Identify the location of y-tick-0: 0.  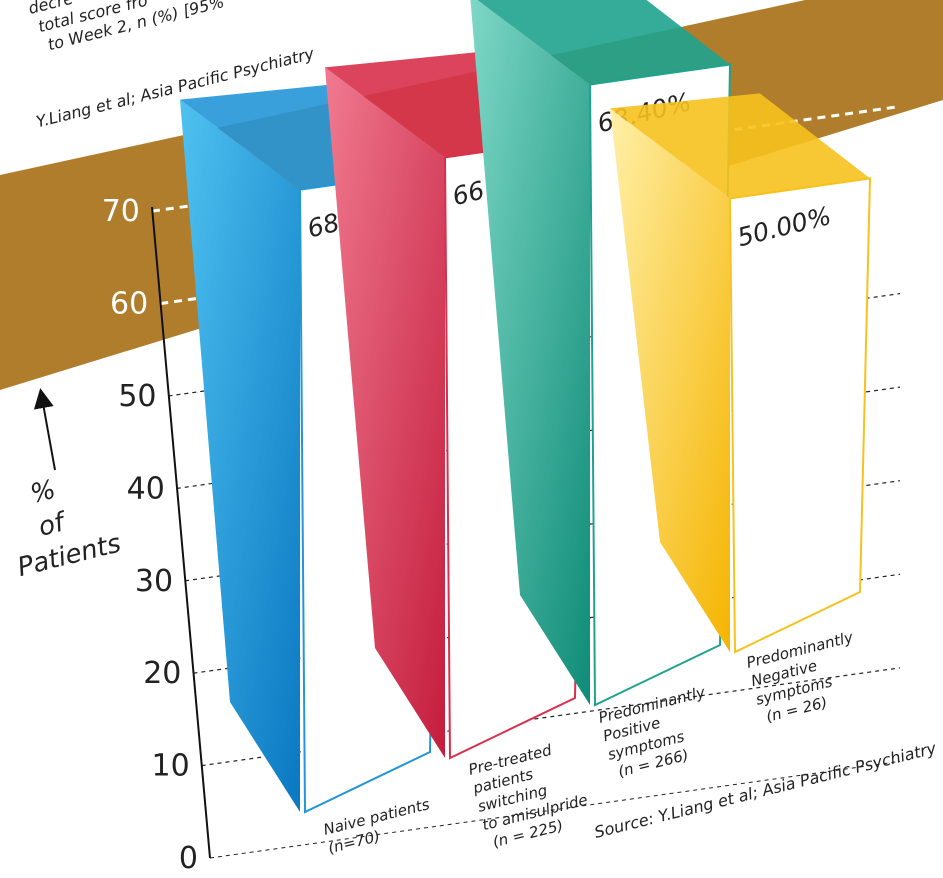
(188, 858).